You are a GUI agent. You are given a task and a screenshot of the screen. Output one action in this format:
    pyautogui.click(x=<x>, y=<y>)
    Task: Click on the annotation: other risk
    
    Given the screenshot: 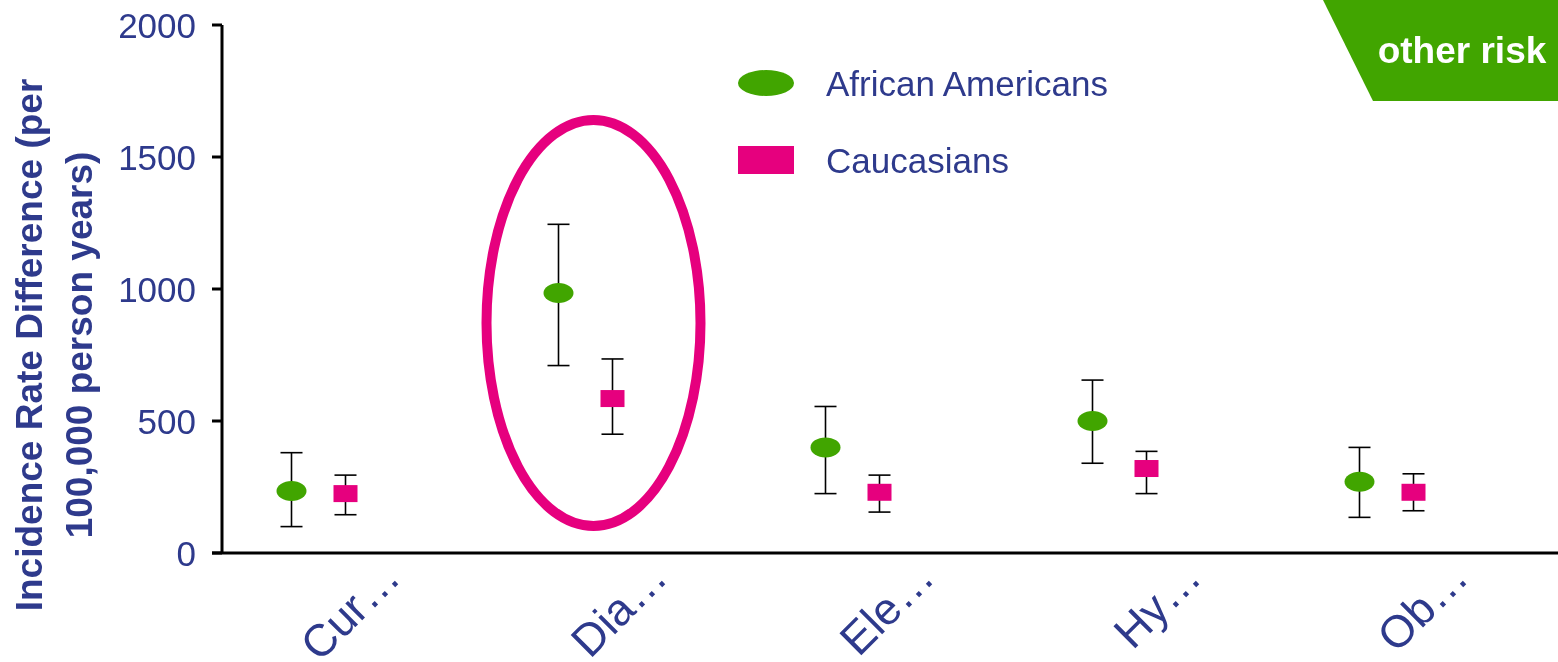 What is the action you would take?
    pyautogui.click(x=1462, y=50)
    